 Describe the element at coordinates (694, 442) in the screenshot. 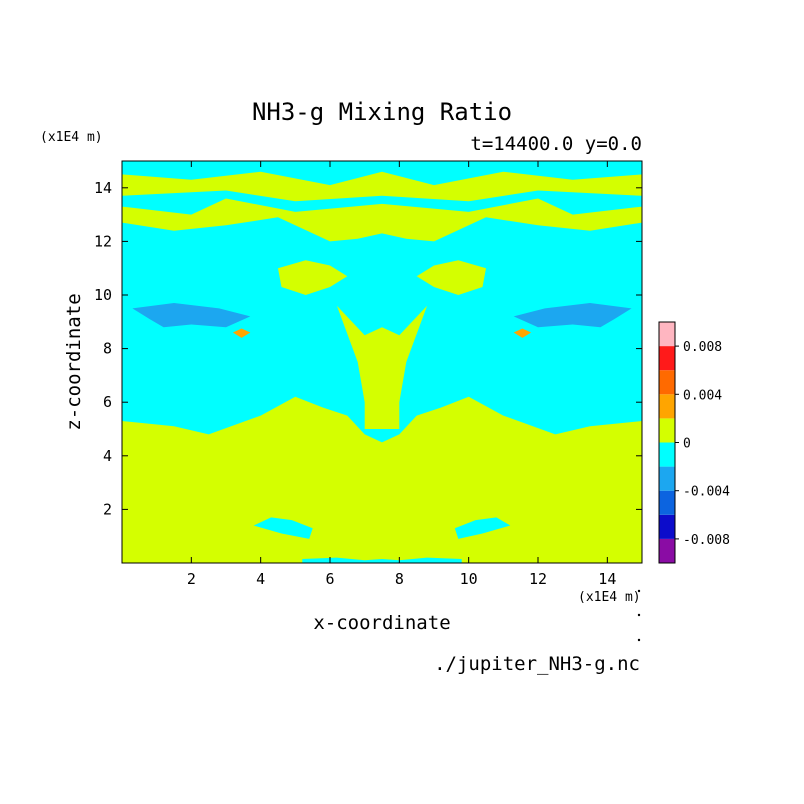

I see `colorbar: 0.008 0.004 0 -0.004 -0.008` at that location.